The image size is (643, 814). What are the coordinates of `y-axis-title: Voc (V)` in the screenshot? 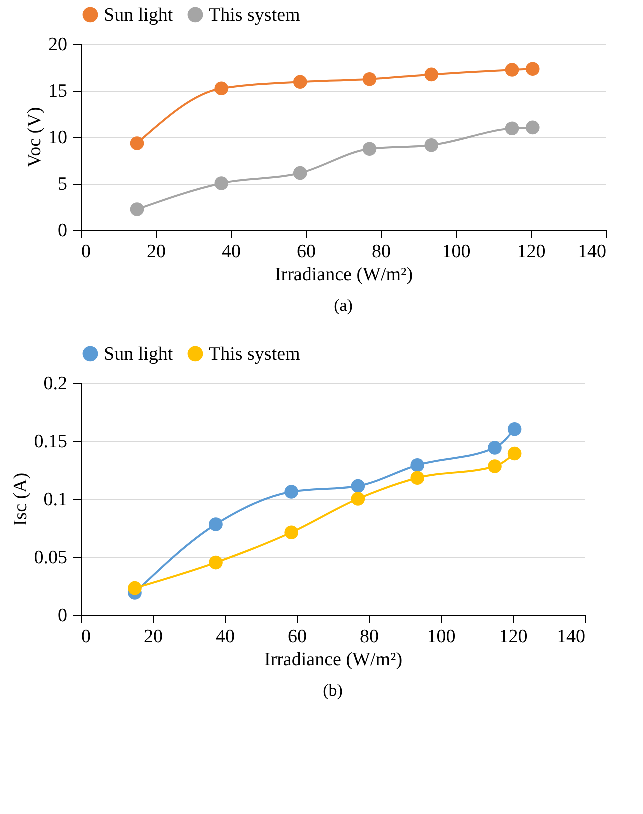 It's located at (35, 137).